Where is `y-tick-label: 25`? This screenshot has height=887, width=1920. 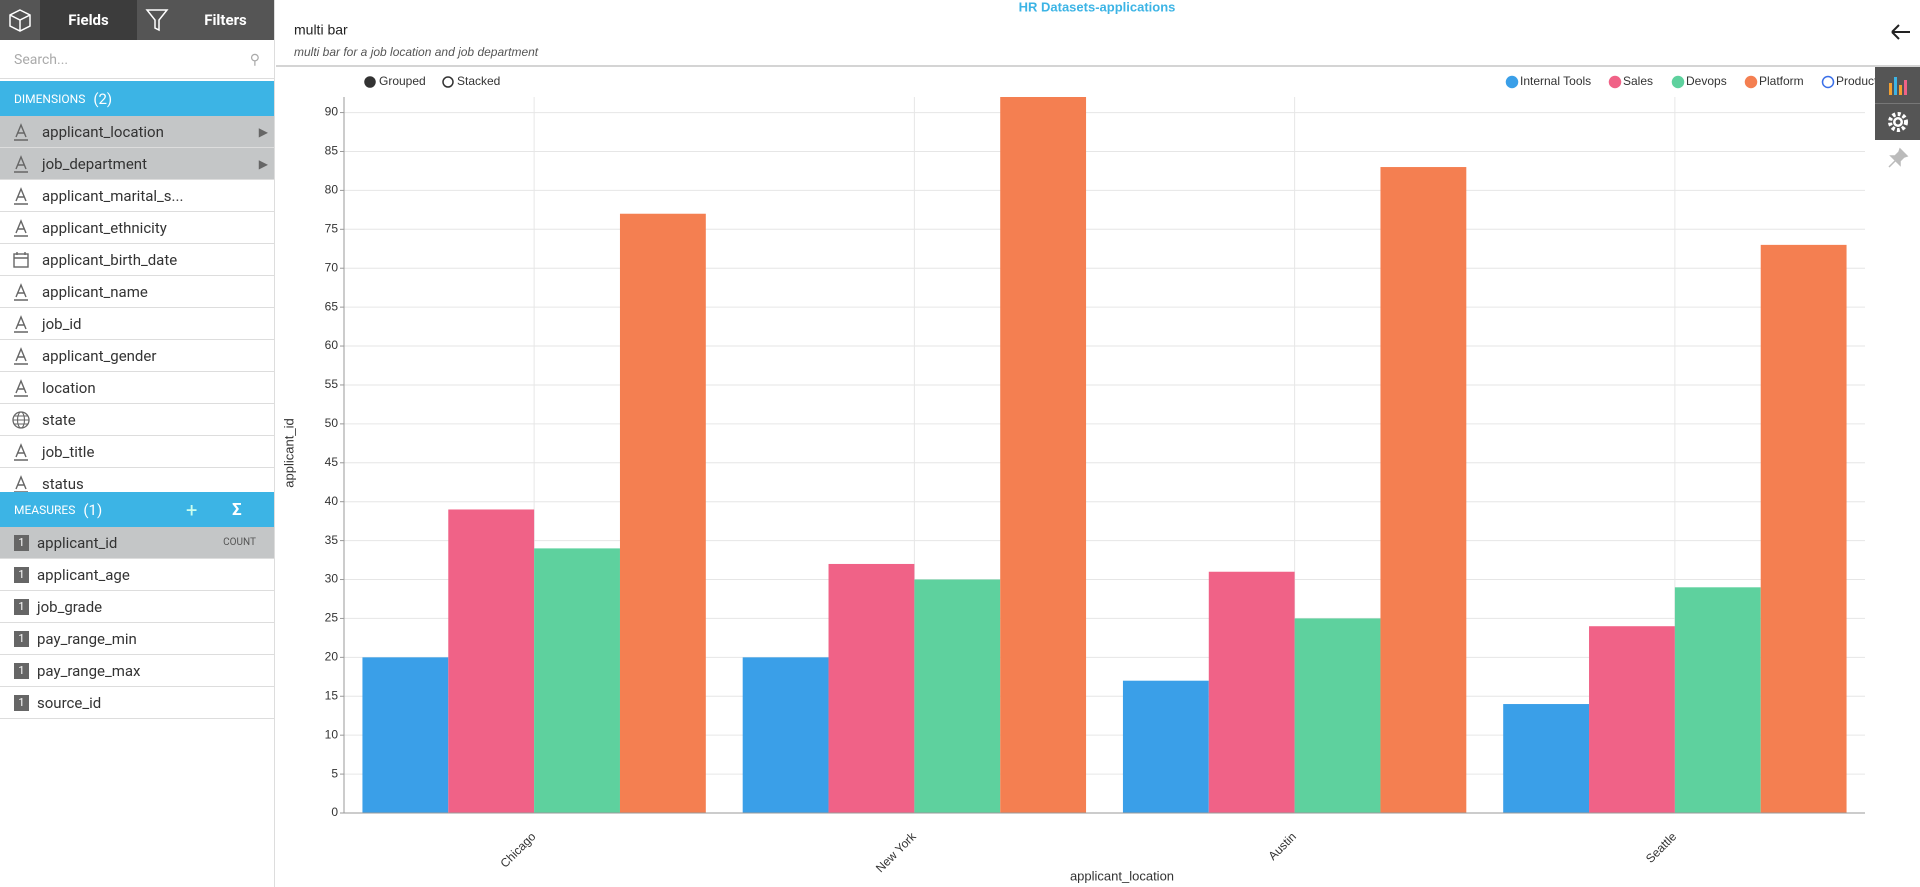 y-tick-label: 25 is located at coordinates (332, 618).